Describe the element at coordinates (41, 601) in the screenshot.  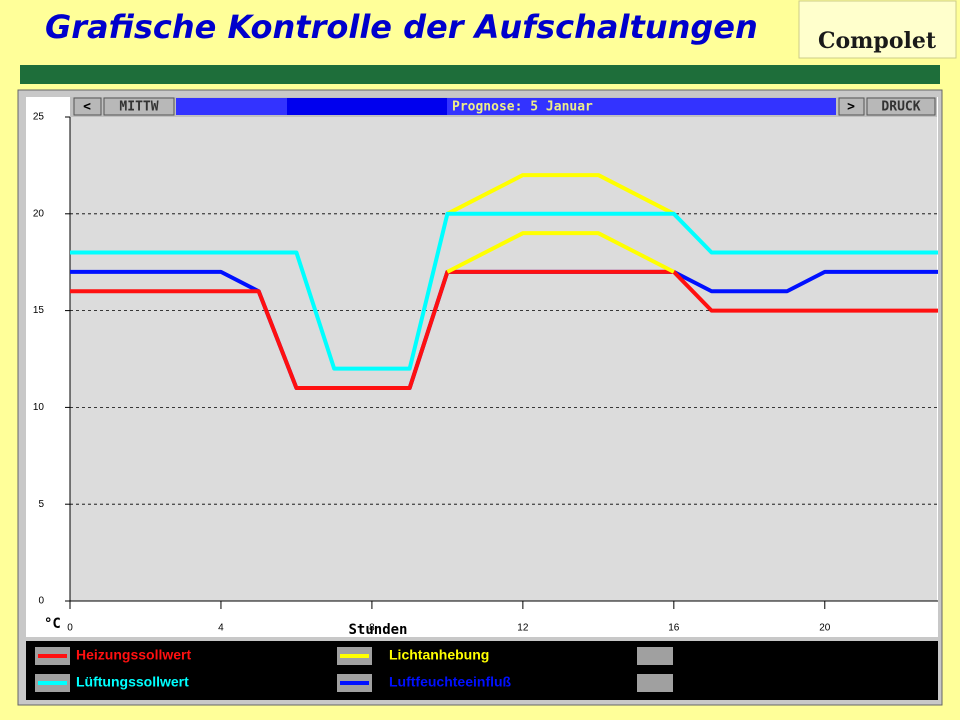
I see `y-tick-label: 0` at that location.